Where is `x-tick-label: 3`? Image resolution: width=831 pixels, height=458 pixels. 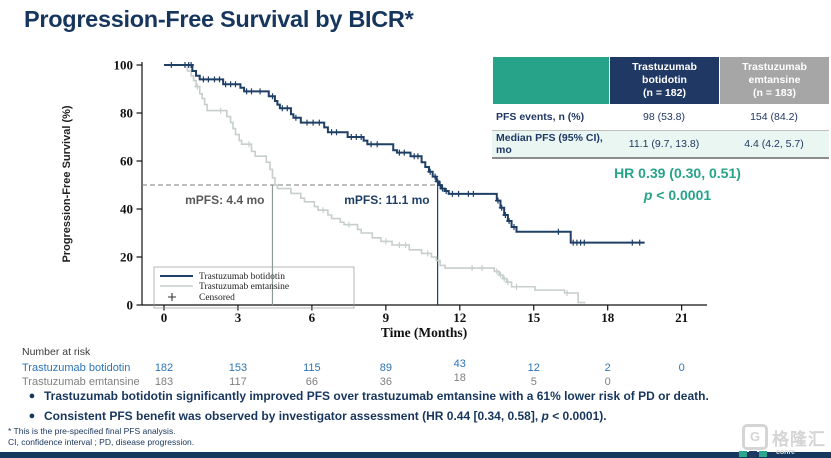
x-tick-label: 3 is located at coordinates (238, 317).